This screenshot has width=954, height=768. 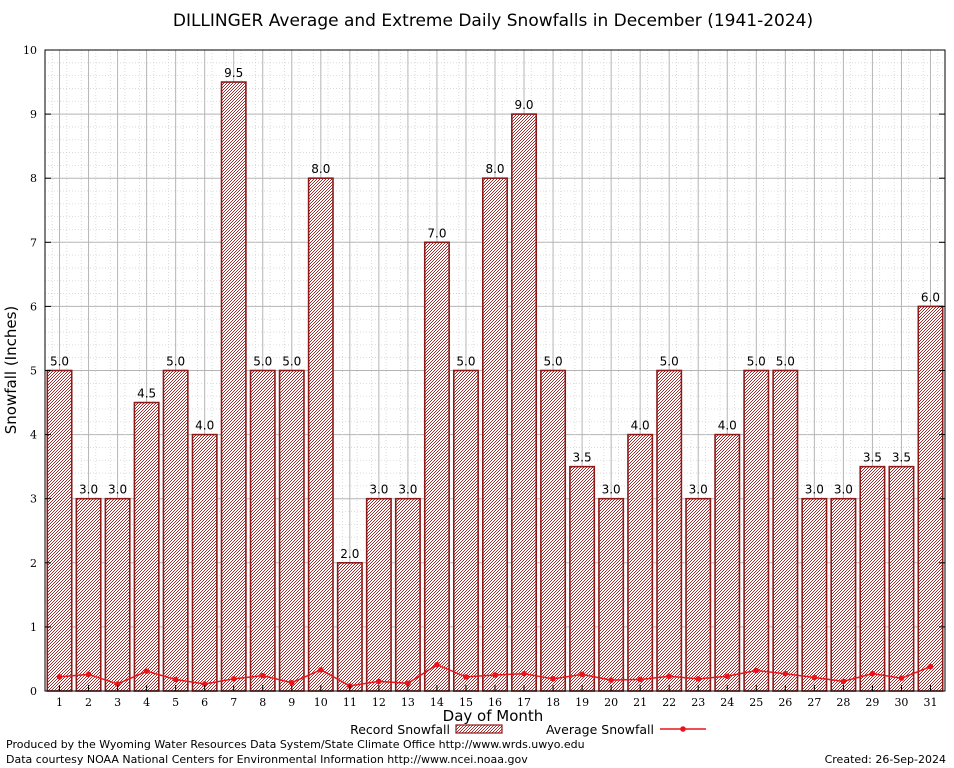 I want to click on x-tick-label: 1, so click(x=59, y=702).